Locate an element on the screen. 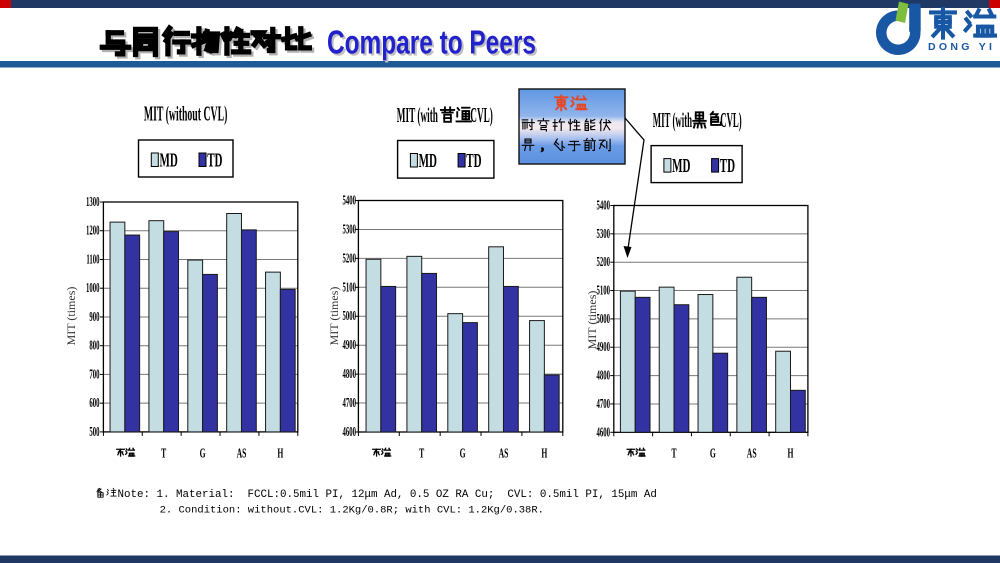  svg-text: 500 is located at coordinates (94, 432).